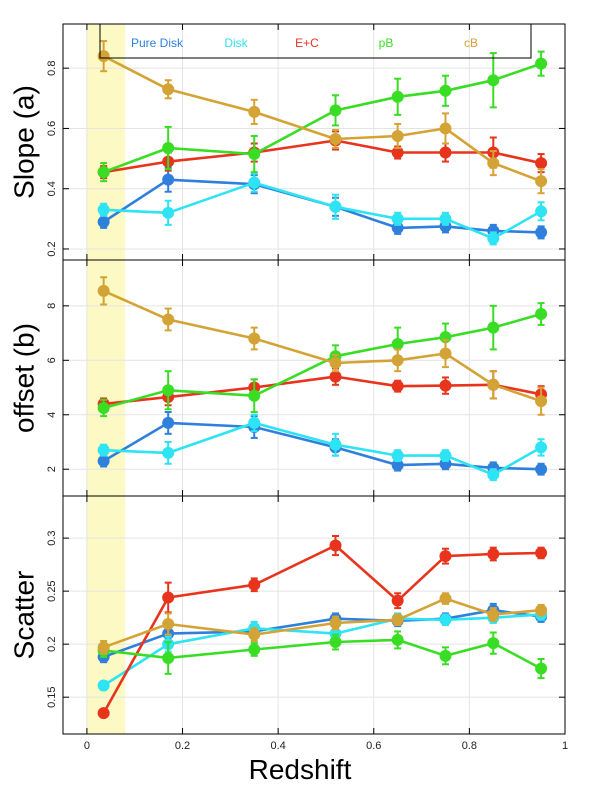 This screenshot has width=589, height=800. I want to click on y-tick-label-slope-3: 0.8, so click(52, 68).